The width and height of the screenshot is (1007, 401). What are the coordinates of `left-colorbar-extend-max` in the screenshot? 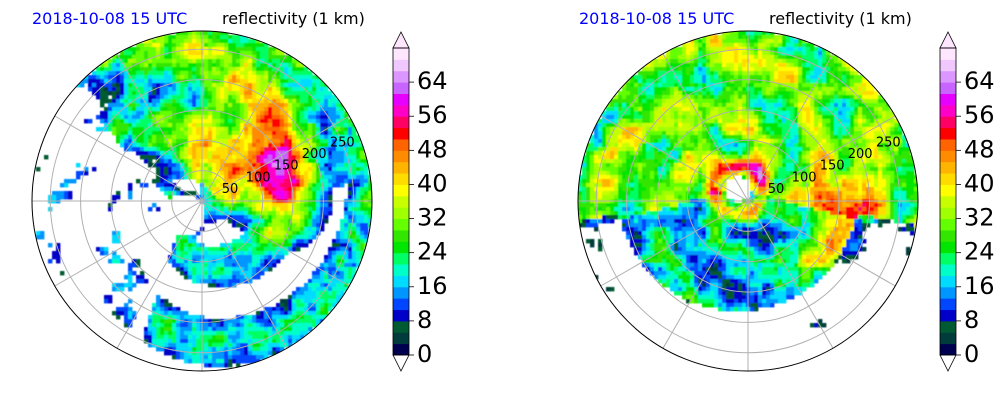 It's located at (401, 40).